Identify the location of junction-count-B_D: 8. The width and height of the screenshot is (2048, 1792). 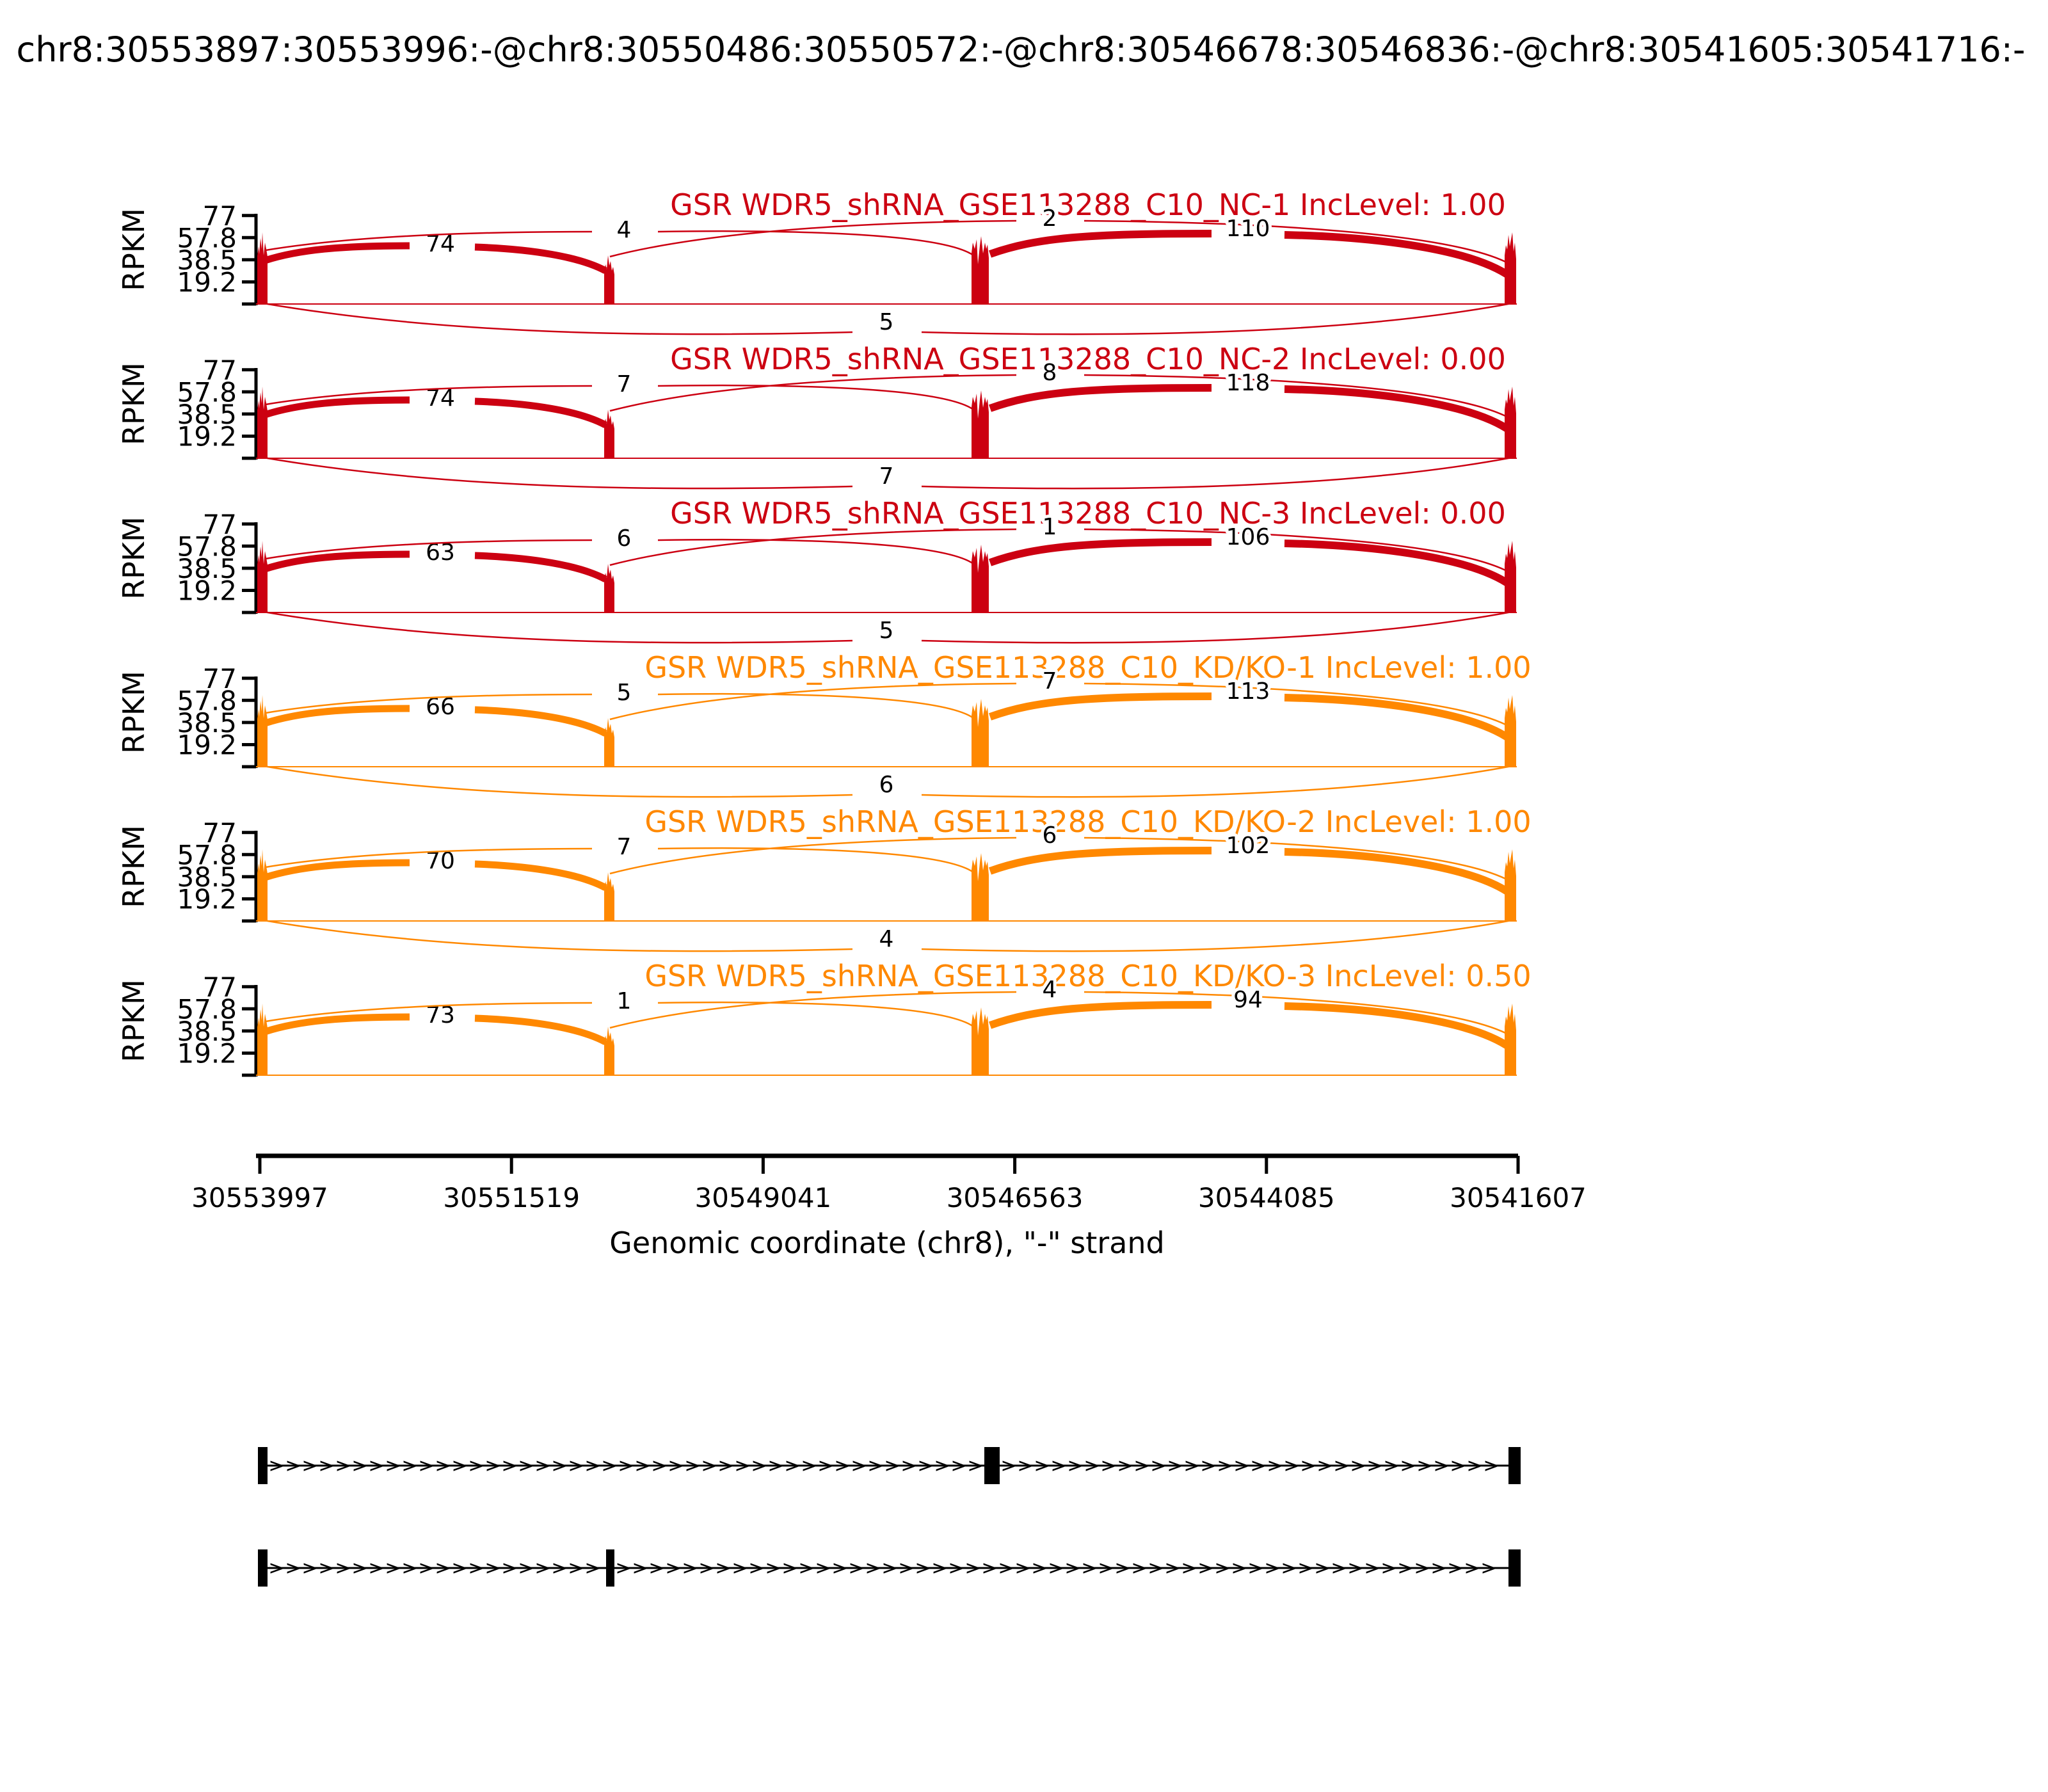
(1050, 373).